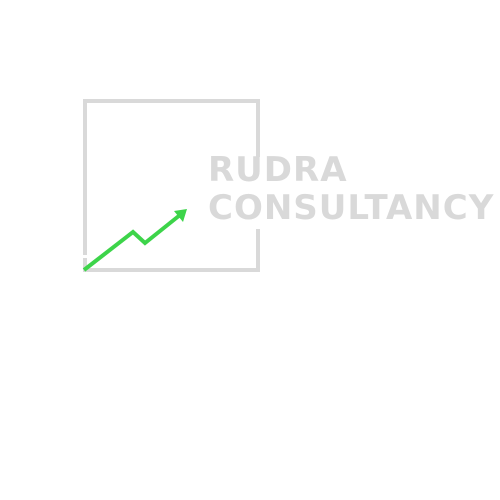  What do you see at coordinates (351, 208) in the screenshot?
I see `brand-name-line2: CONSULTANCY` at bounding box center [351, 208].